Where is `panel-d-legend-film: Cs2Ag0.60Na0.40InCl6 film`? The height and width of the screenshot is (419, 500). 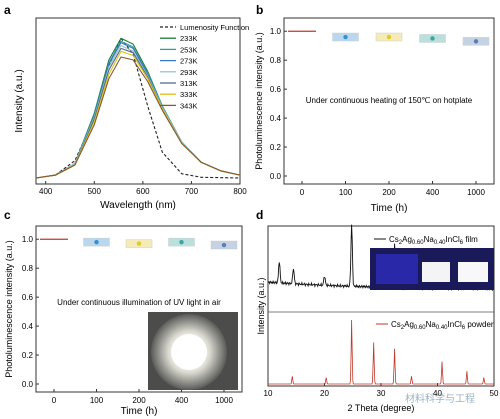
panel-d-legend-film: Cs2Ag0.60Na0.40InCl6 film is located at coordinates (426, 240).